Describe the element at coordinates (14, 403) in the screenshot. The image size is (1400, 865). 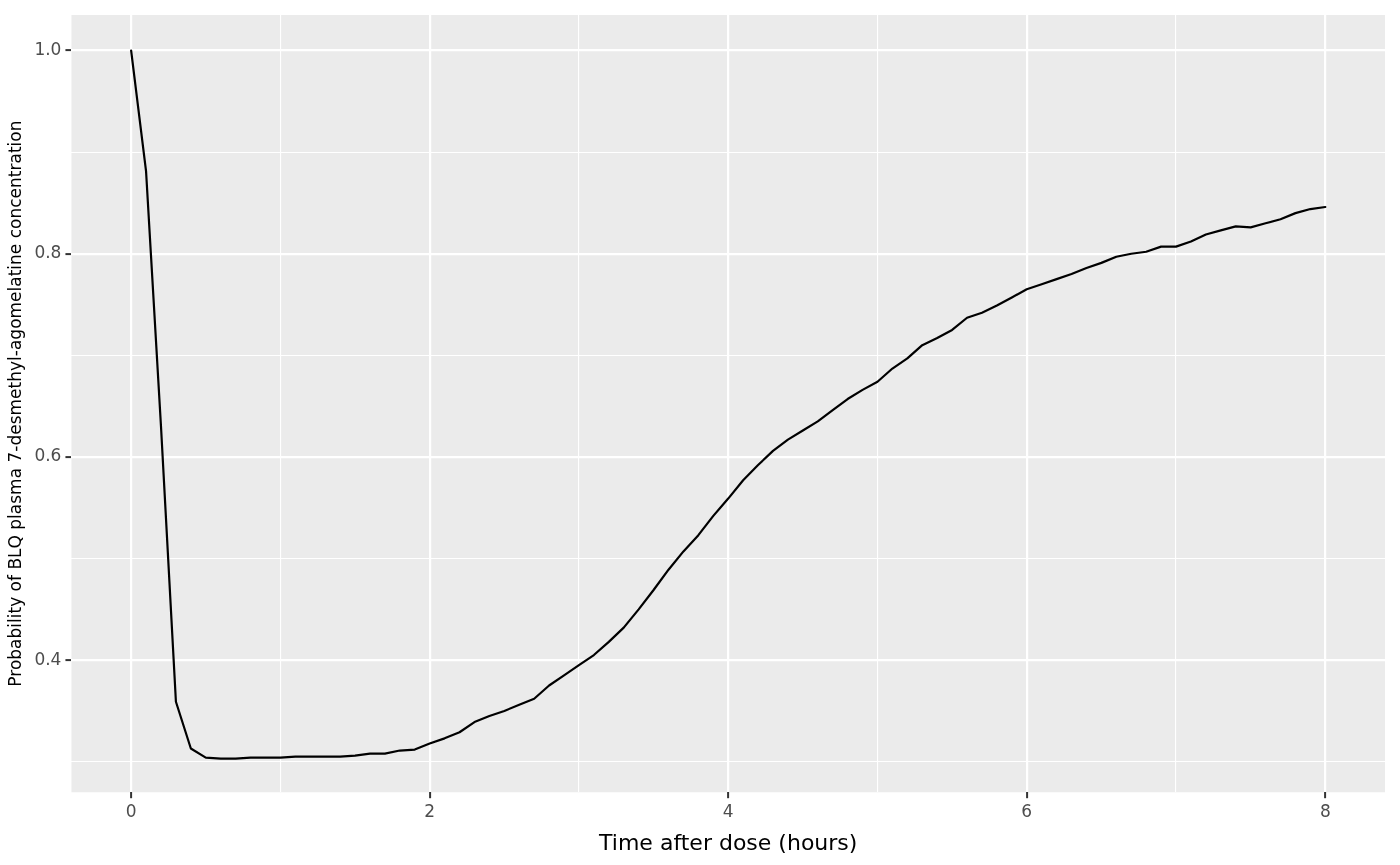
I see `y-axis-title: Probability of BLQ plasma 7-desmethyl-agomelatine concentration` at that location.